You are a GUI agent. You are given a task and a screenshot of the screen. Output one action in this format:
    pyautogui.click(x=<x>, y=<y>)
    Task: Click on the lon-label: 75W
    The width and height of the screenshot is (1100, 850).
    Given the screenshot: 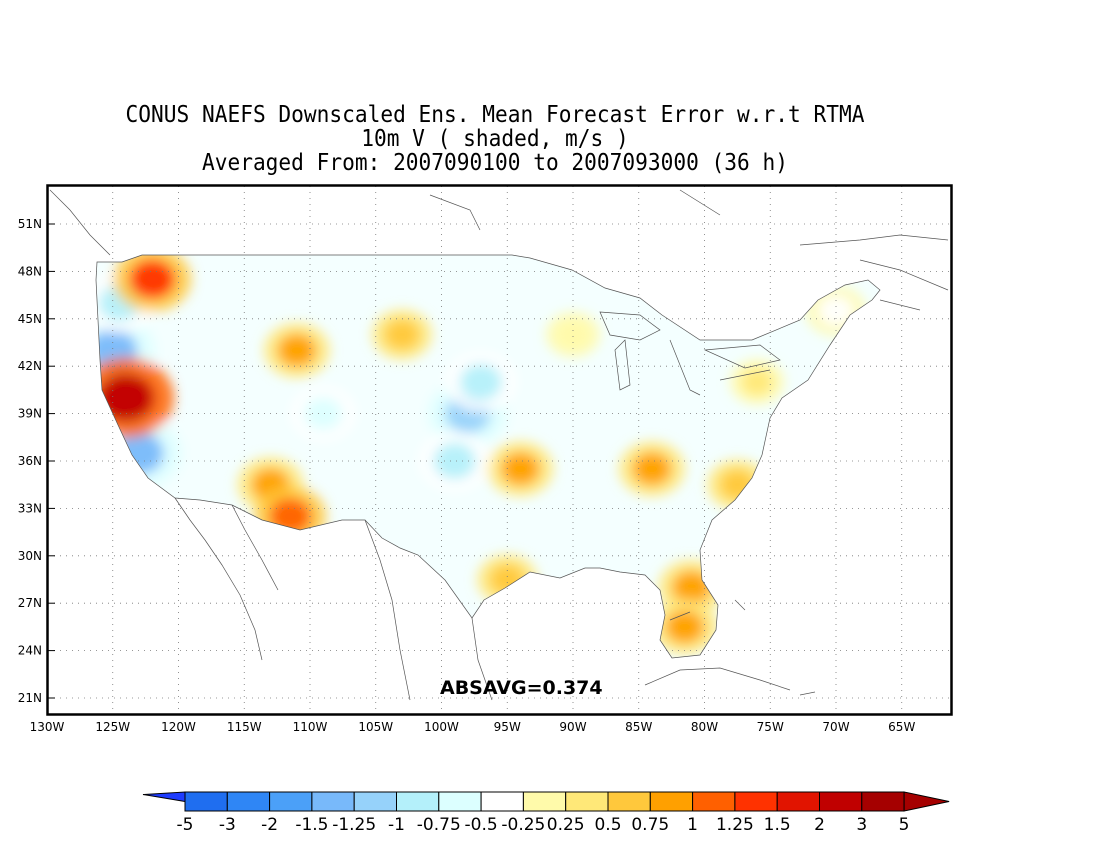 What is the action you would take?
    pyautogui.click(x=770, y=727)
    